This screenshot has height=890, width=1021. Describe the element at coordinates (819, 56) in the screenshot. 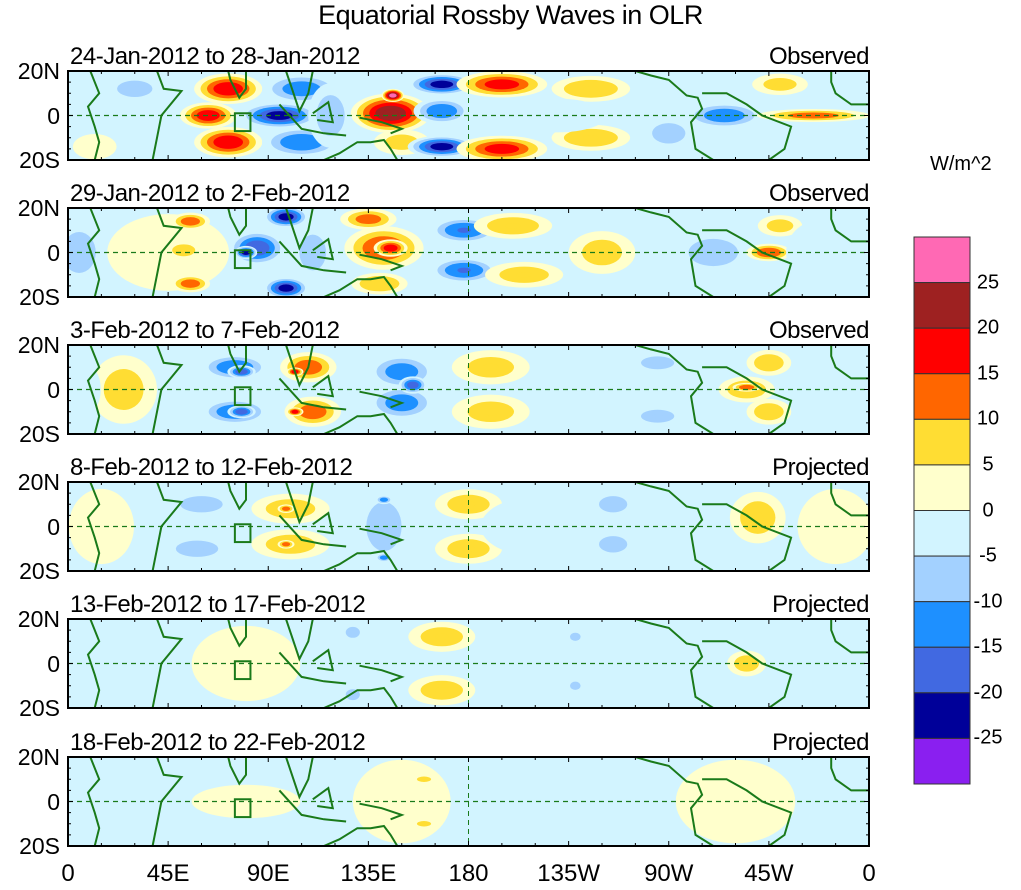

I see `panel-1-status: Observed` at that location.